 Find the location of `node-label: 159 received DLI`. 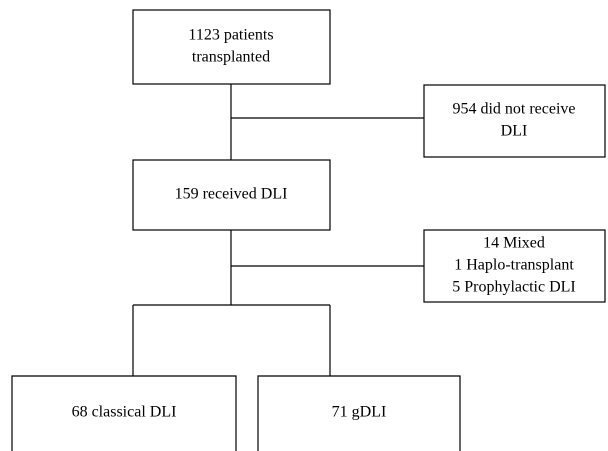

node-label: 159 received DLI is located at coordinates (231, 194).